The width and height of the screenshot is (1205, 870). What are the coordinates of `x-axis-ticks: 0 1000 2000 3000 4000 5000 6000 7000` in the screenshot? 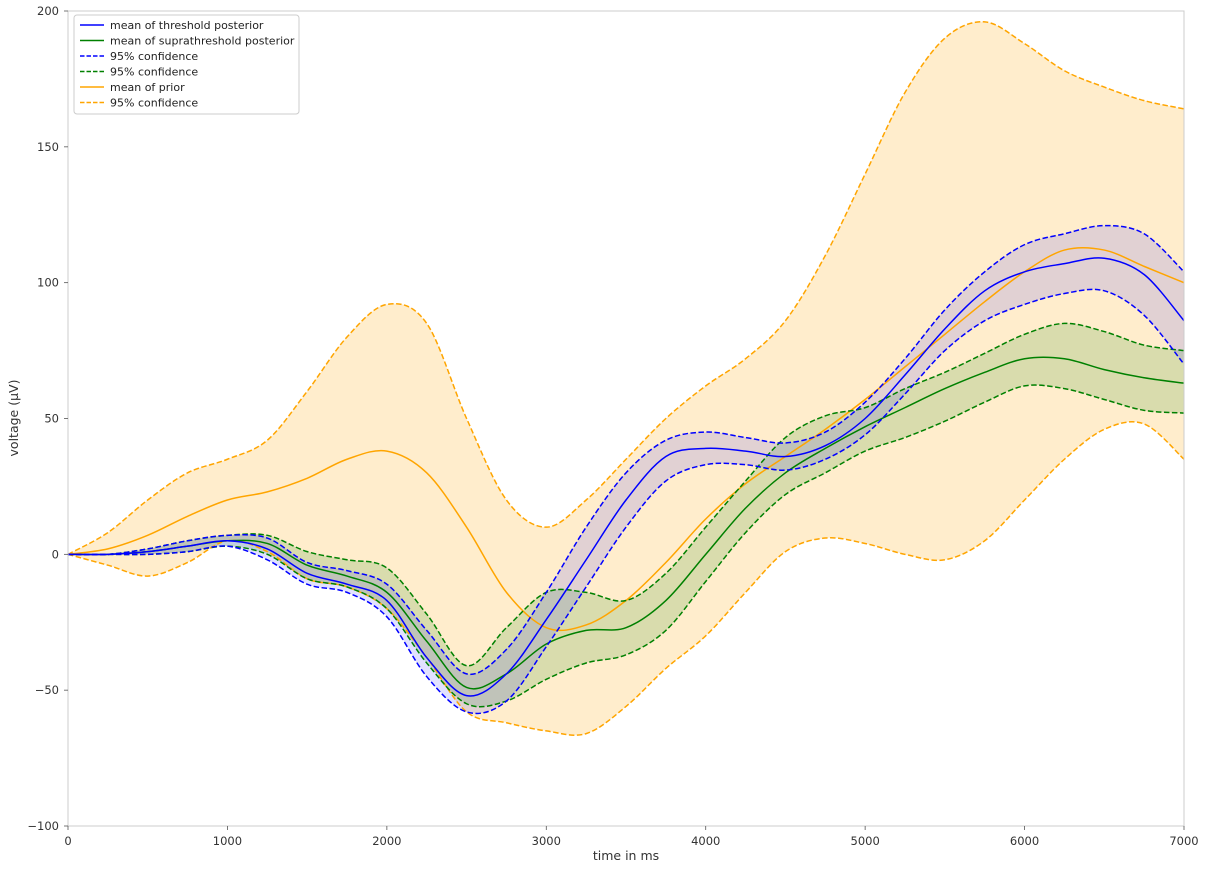 It's located at (631, 837).